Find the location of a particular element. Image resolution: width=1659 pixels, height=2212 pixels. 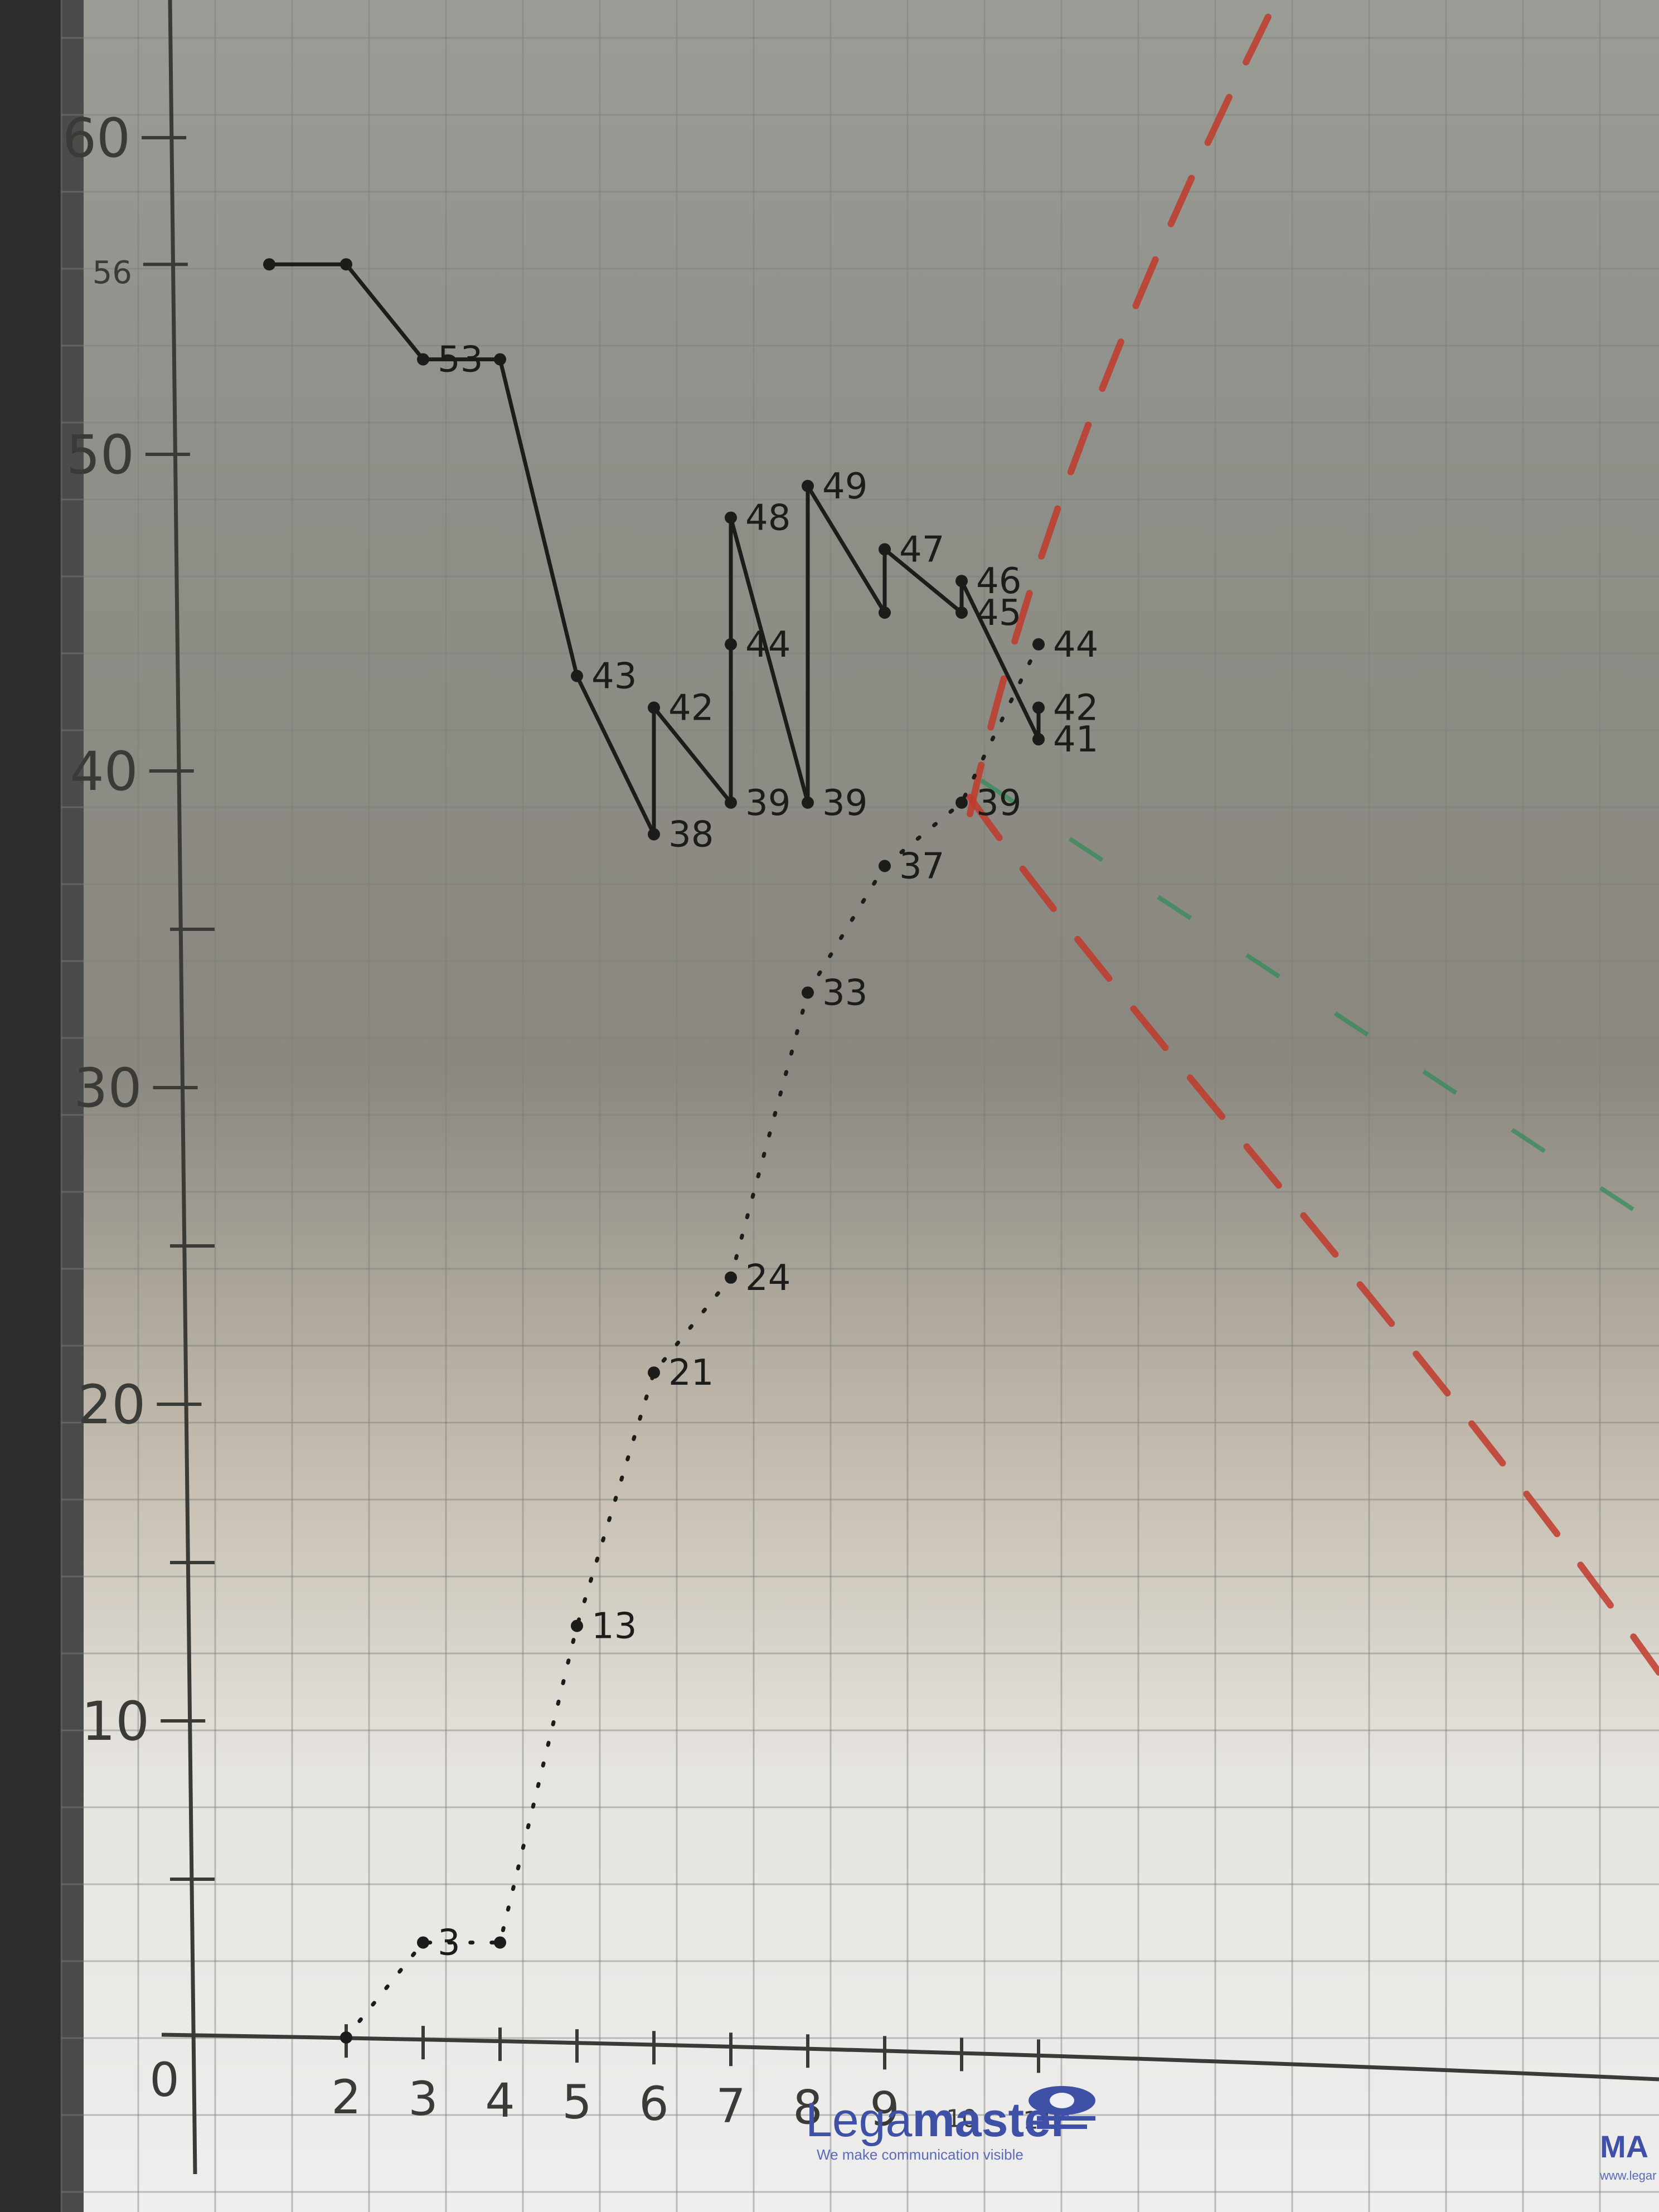

x-tick-label: 5 is located at coordinates (576, 2102).